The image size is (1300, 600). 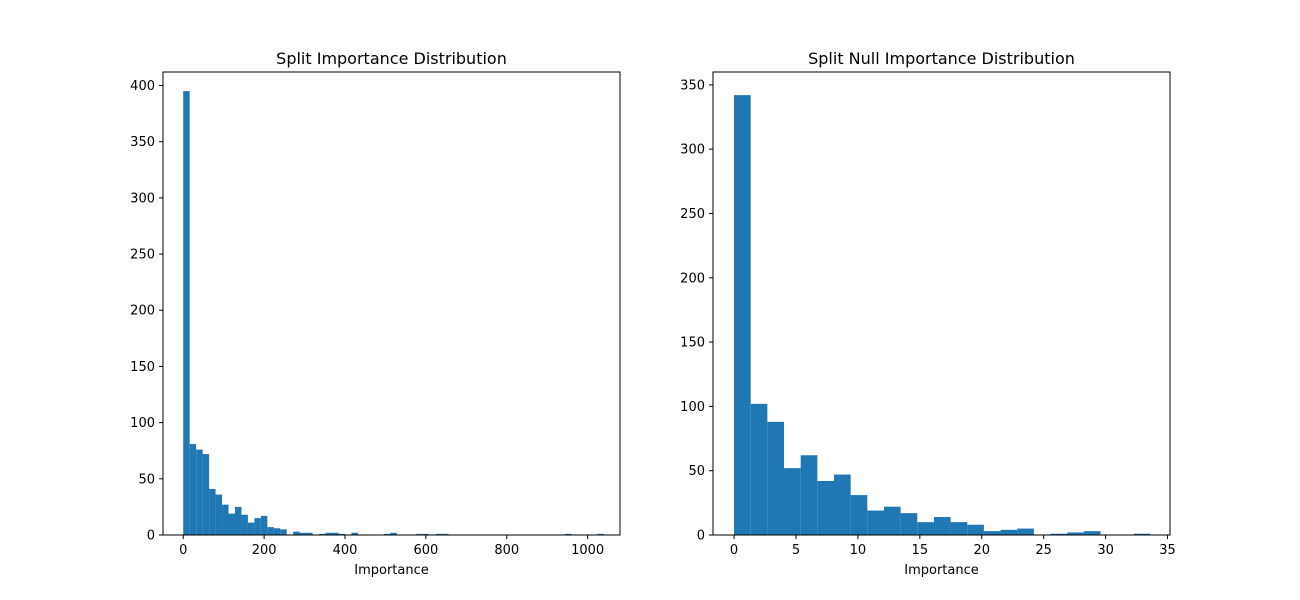 What do you see at coordinates (981, 550) in the screenshot?
I see `x-tick-label: 20` at bounding box center [981, 550].